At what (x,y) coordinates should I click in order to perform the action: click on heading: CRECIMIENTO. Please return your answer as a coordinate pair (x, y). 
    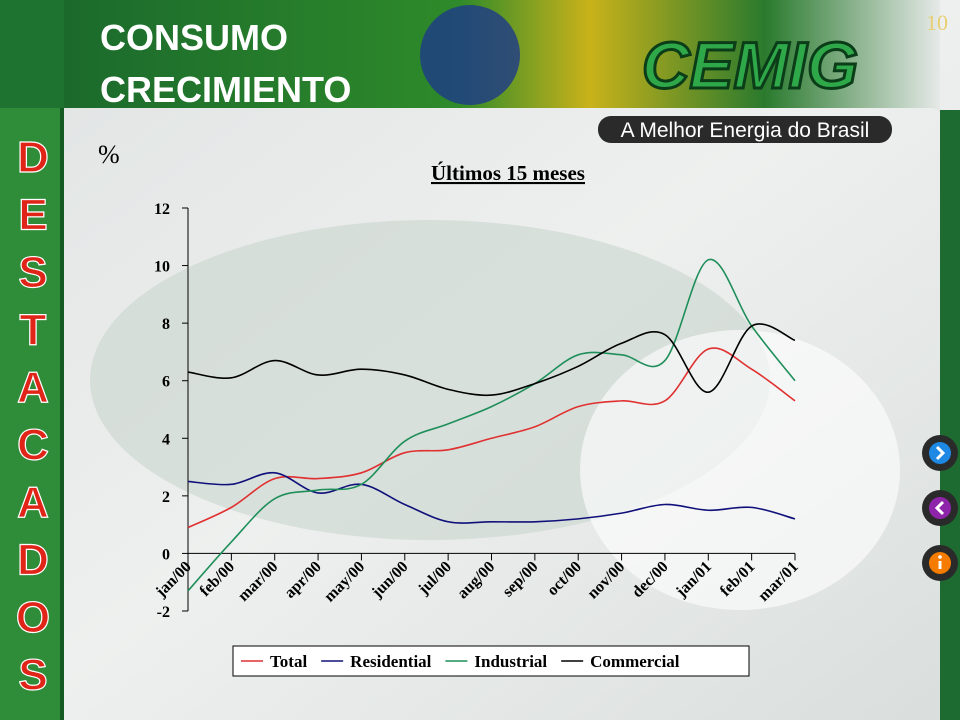
    Looking at the image, I should click on (225, 89).